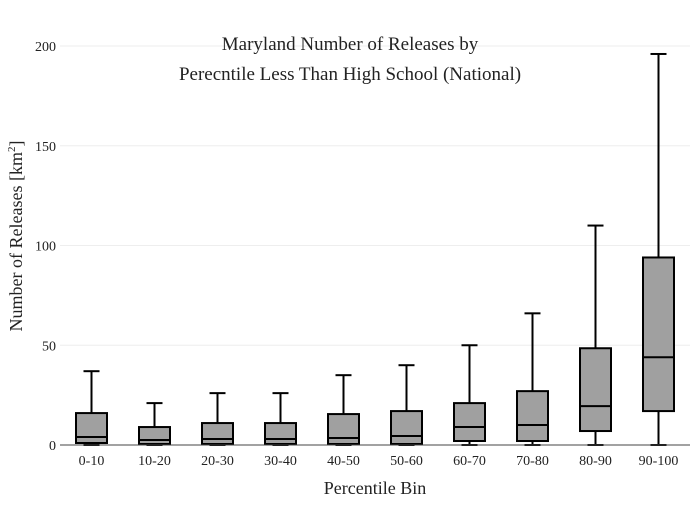 The width and height of the screenshot is (700, 505). I want to click on x-tick-label: 50-60, so click(406, 461).